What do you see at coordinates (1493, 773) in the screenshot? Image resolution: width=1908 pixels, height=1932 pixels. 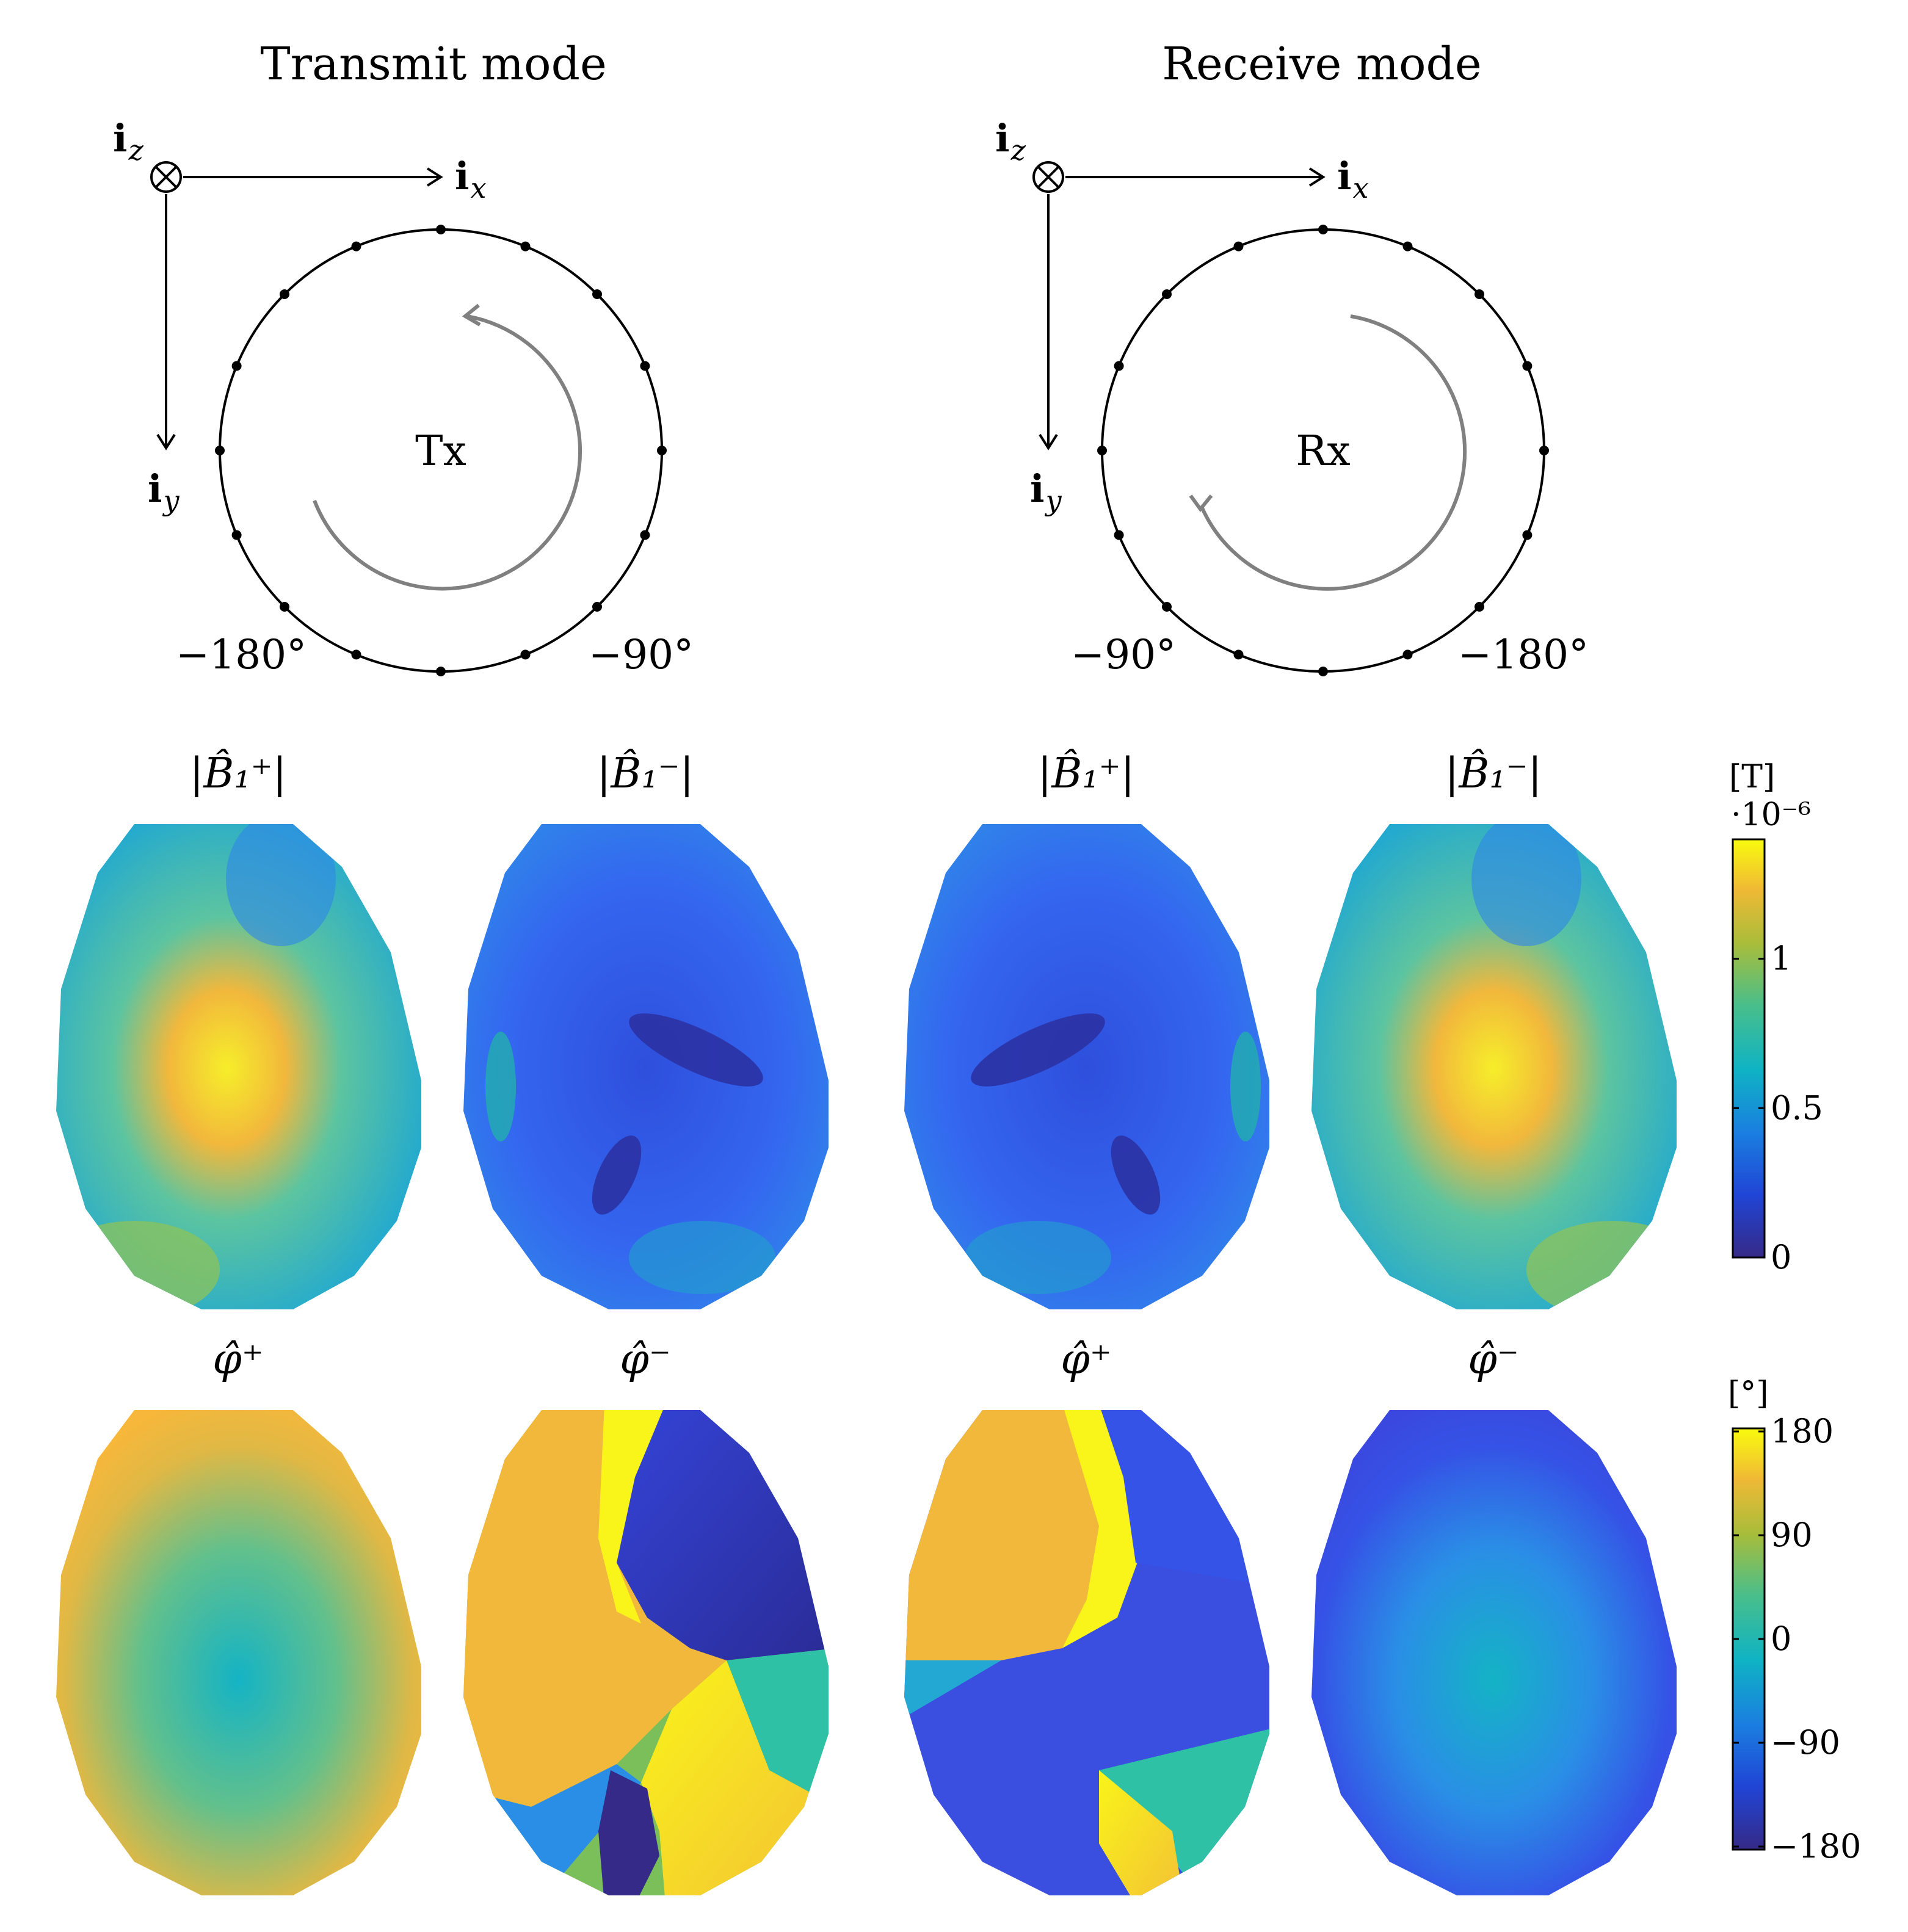 I see `map-title-rx-b1-minus: |B̂₁⁻|` at bounding box center [1493, 773].